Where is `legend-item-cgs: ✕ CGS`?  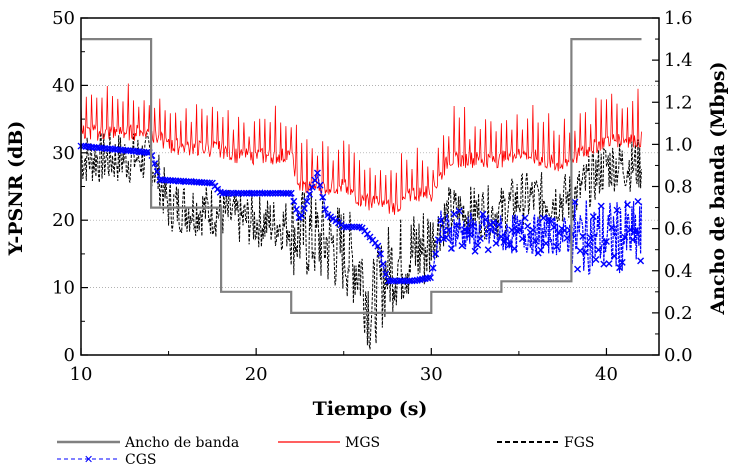 legend-item-cgs: ✕ CGS is located at coordinates (107, 459).